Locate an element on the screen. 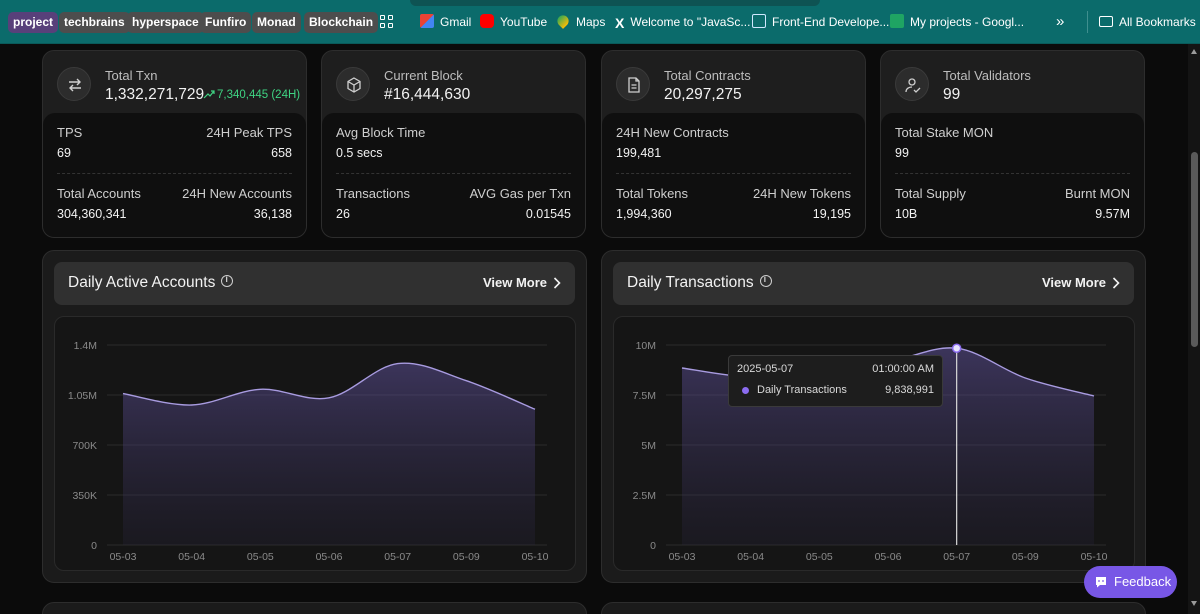 The height and width of the screenshot is (614, 1200). stat-value: 69 is located at coordinates (64, 153).